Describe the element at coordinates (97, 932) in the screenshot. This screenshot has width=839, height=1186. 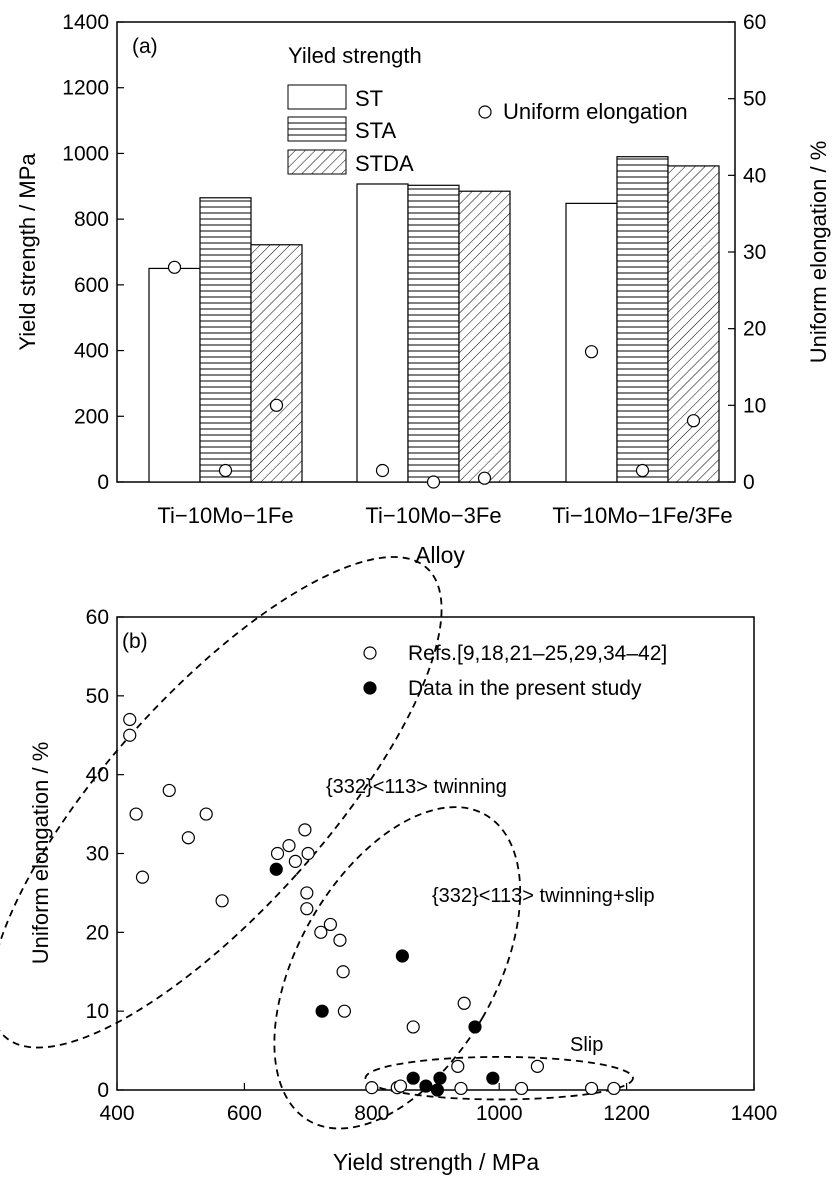
I see `tick-label-b-y: 20` at that location.